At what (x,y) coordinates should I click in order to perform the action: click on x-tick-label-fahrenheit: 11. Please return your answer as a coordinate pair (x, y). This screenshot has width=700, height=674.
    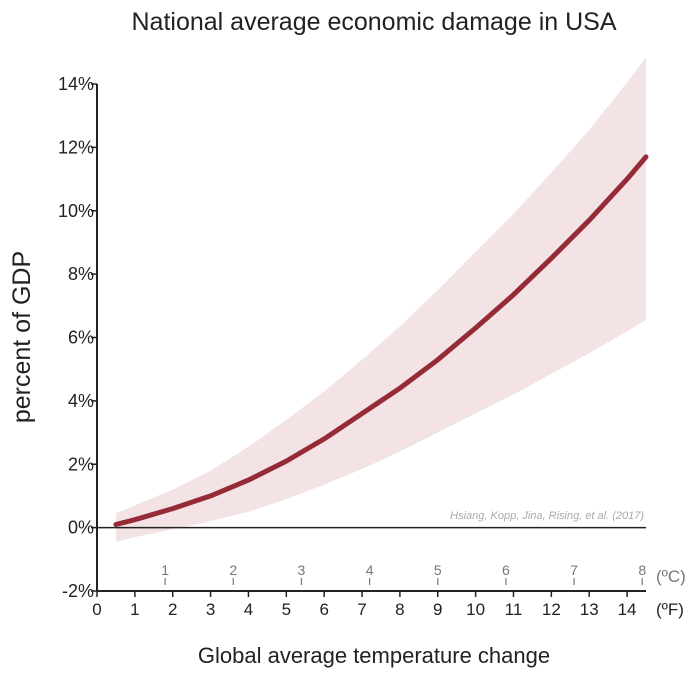
    Looking at the image, I should click on (514, 609).